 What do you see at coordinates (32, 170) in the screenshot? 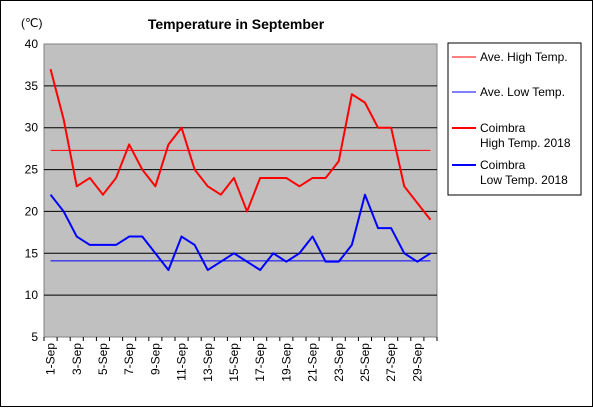
I see `y-tick-label: 25` at bounding box center [32, 170].